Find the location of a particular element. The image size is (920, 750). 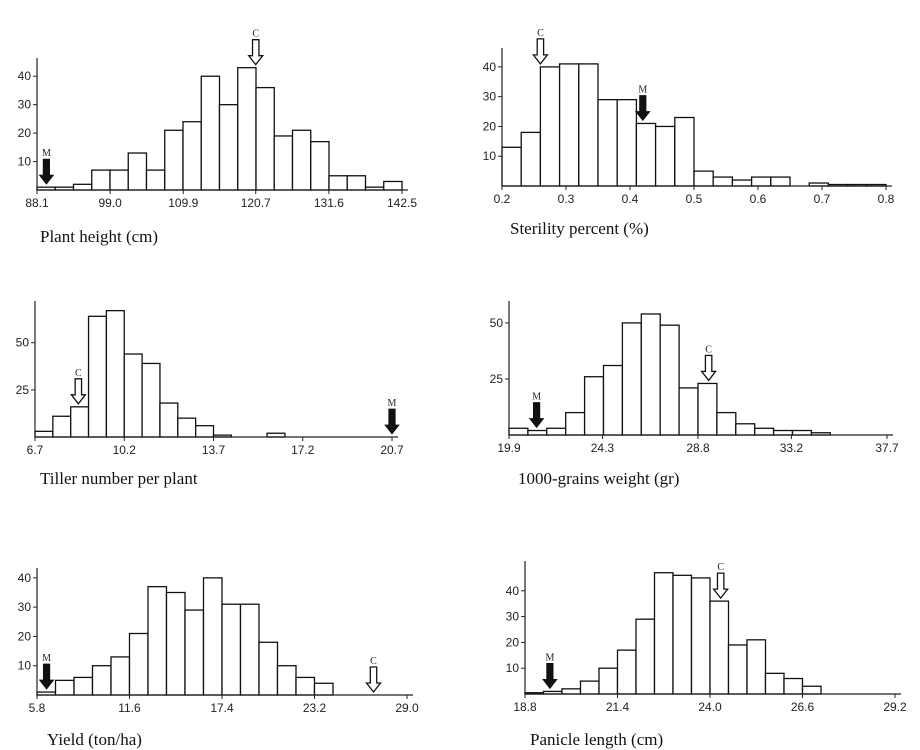

x-tick-label: 24.3 is located at coordinates (603, 448).